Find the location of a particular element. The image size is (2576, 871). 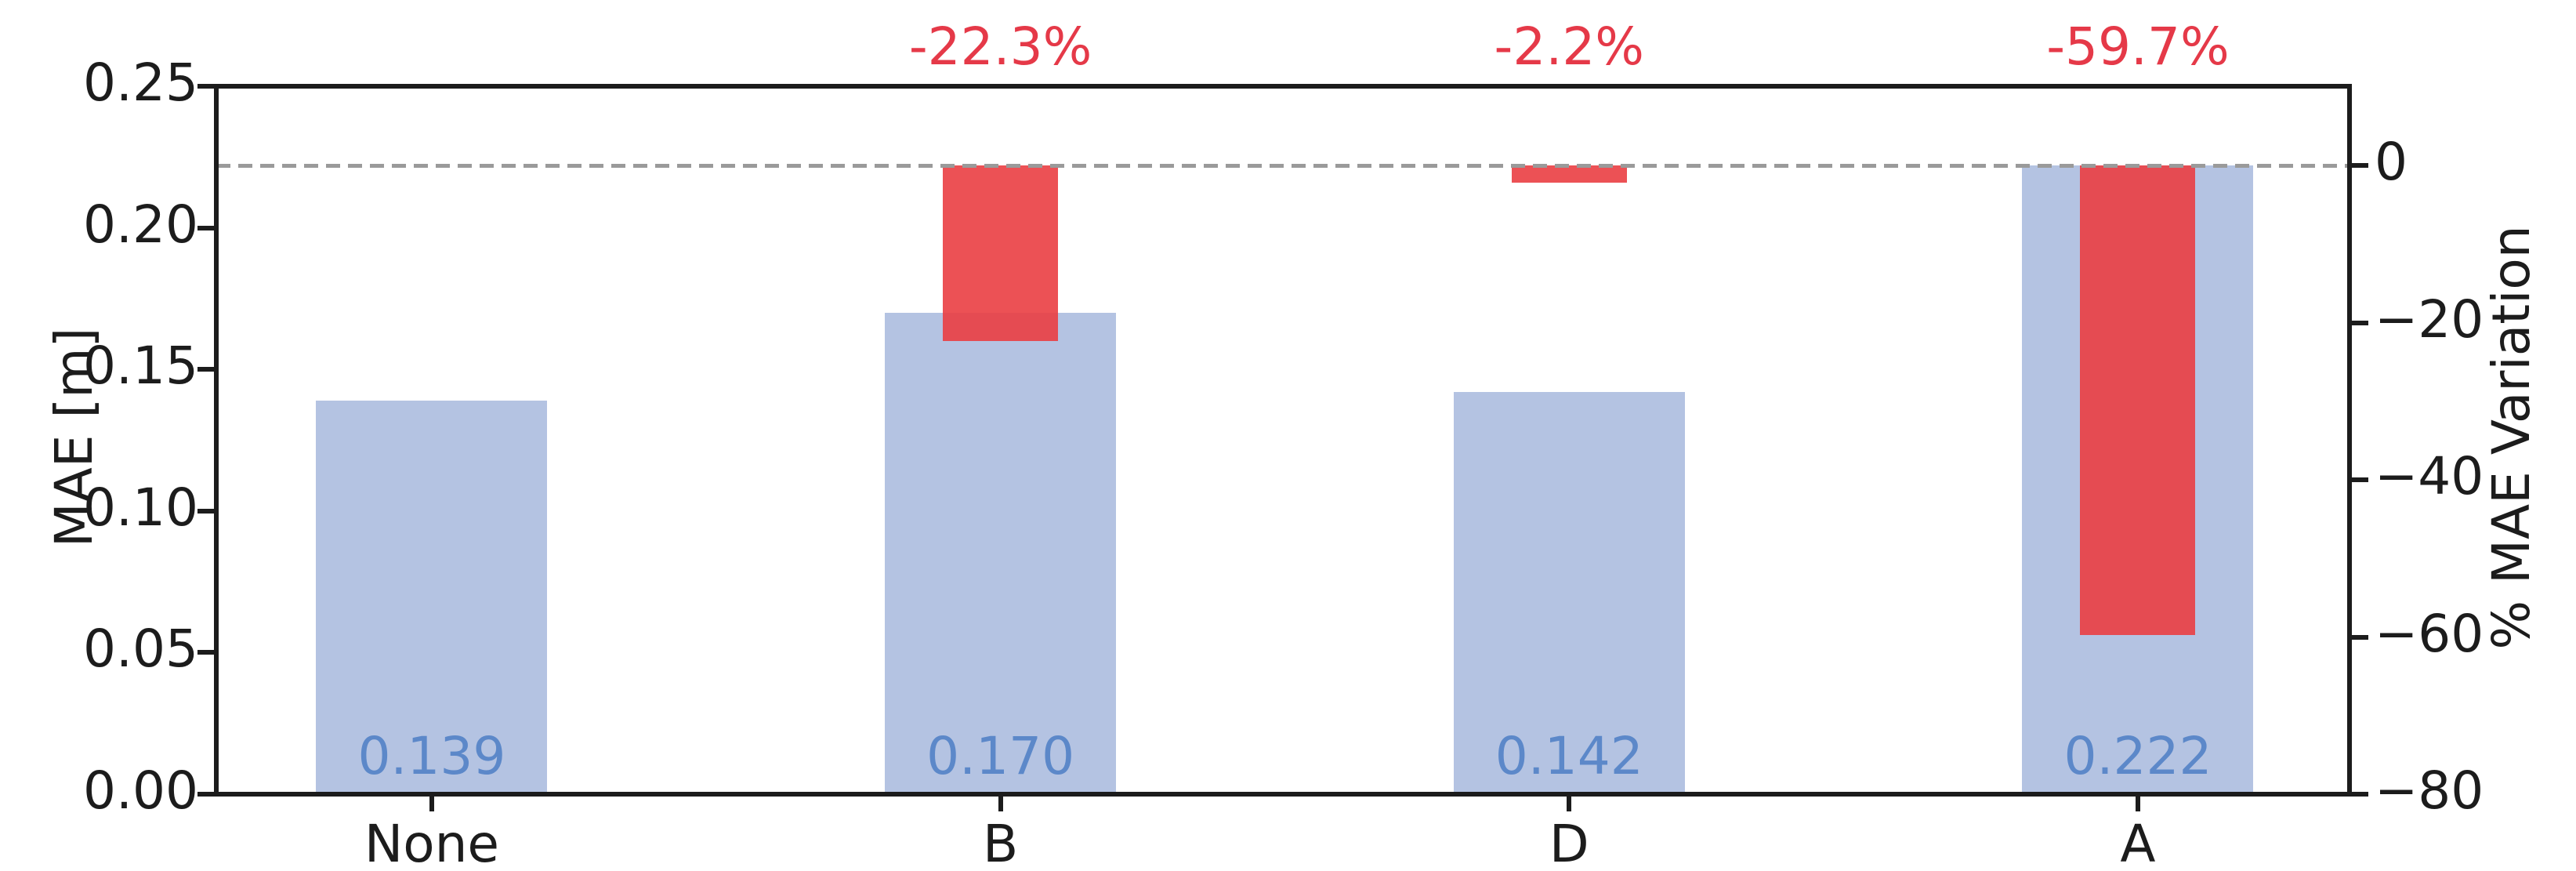

right-axis-tick-label: −80 is located at coordinates (2429, 790).